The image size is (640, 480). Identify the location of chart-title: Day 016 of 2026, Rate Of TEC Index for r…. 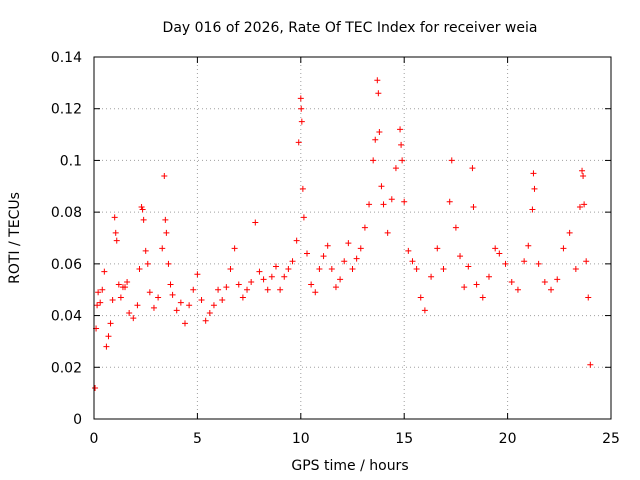
(350, 28).